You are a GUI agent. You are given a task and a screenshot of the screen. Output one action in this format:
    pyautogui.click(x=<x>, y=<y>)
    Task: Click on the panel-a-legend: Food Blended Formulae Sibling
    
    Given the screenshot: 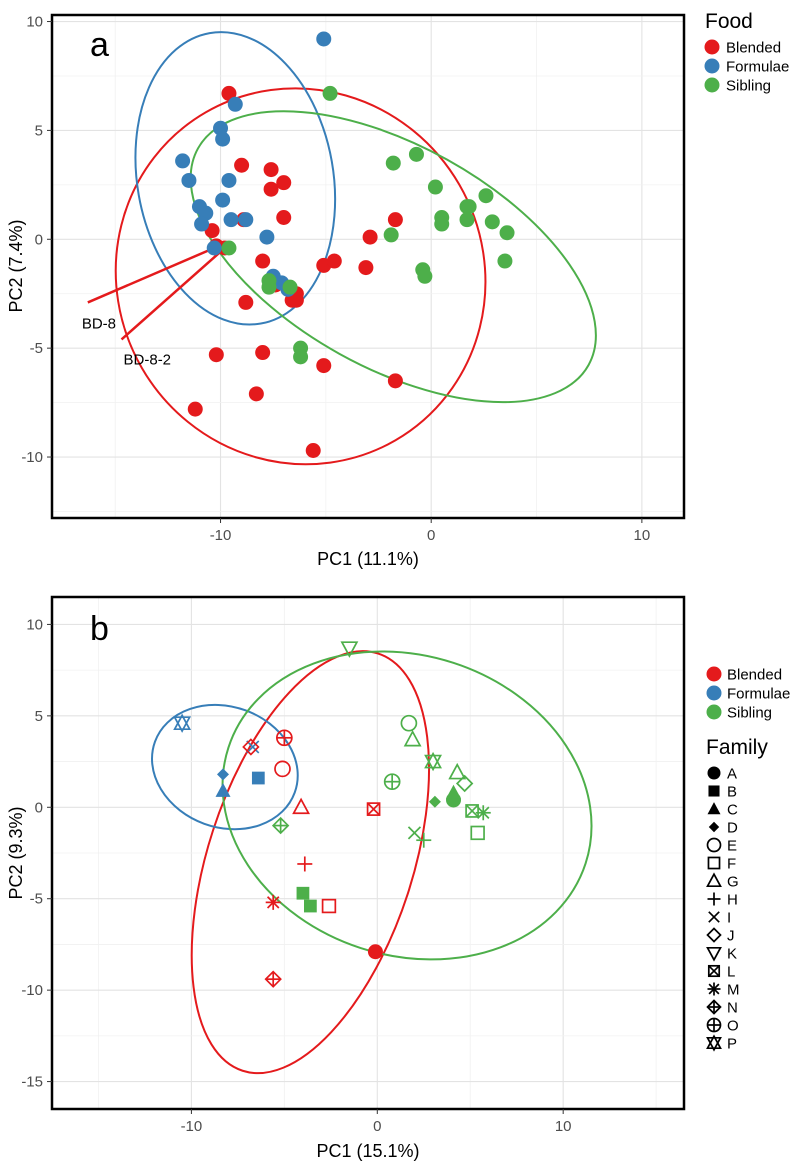 What is the action you would take?
    pyautogui.click(x=746, y=52)
    